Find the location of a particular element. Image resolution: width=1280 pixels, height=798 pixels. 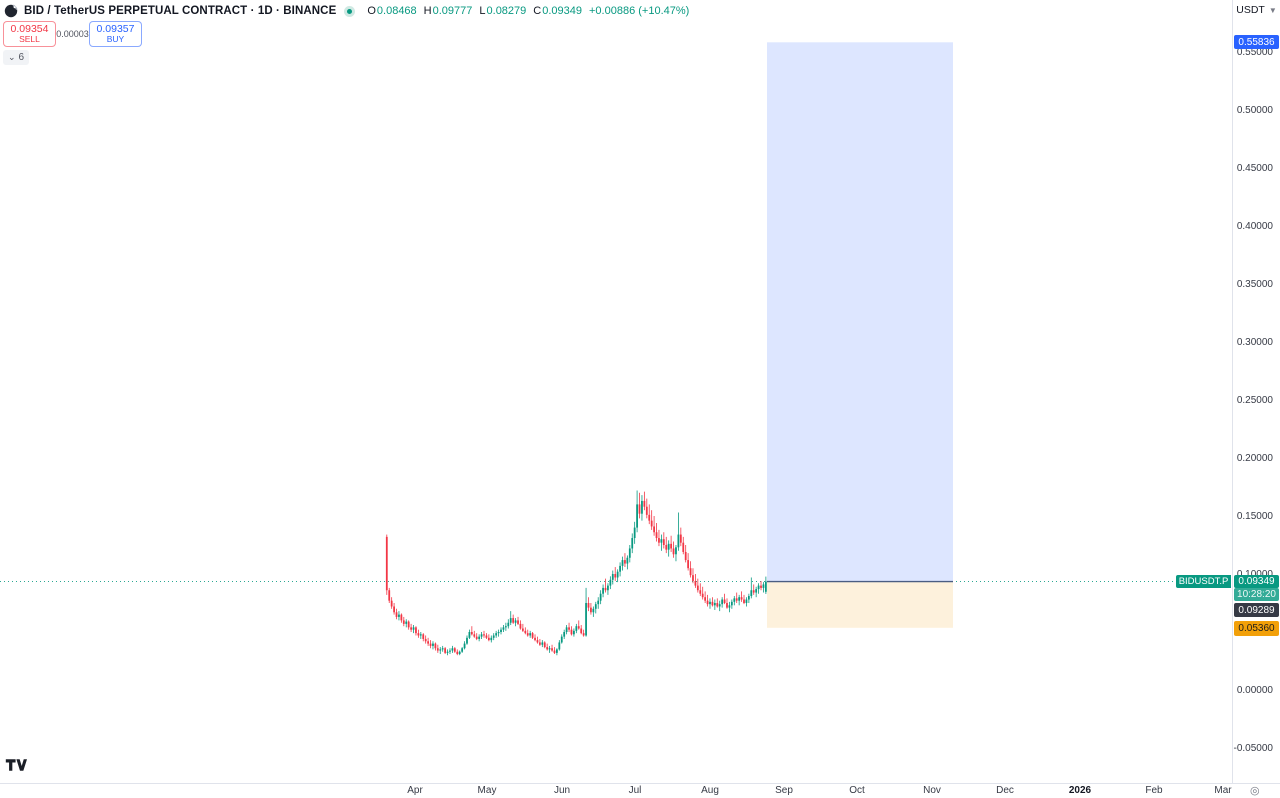

open-value: 0.08468 is located at coordinates (396, 11).